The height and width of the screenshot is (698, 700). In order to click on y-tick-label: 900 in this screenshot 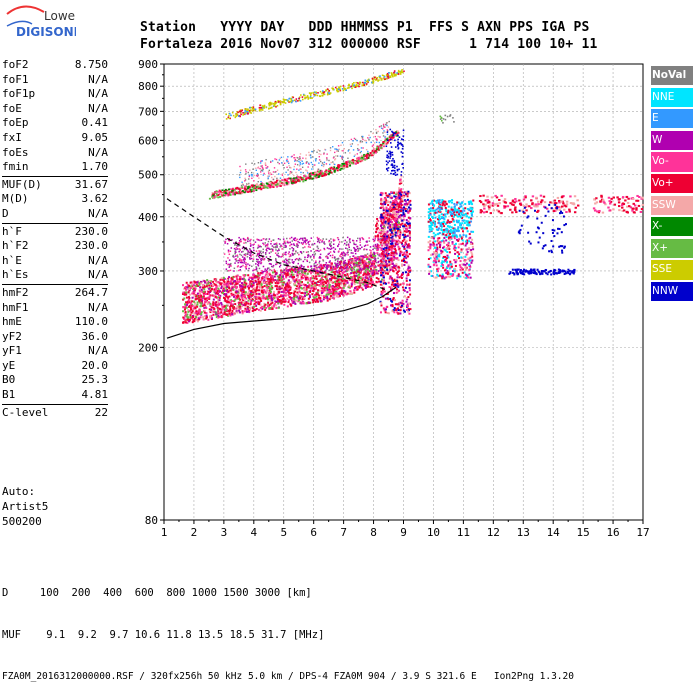, I will do `click(148, 64)`.